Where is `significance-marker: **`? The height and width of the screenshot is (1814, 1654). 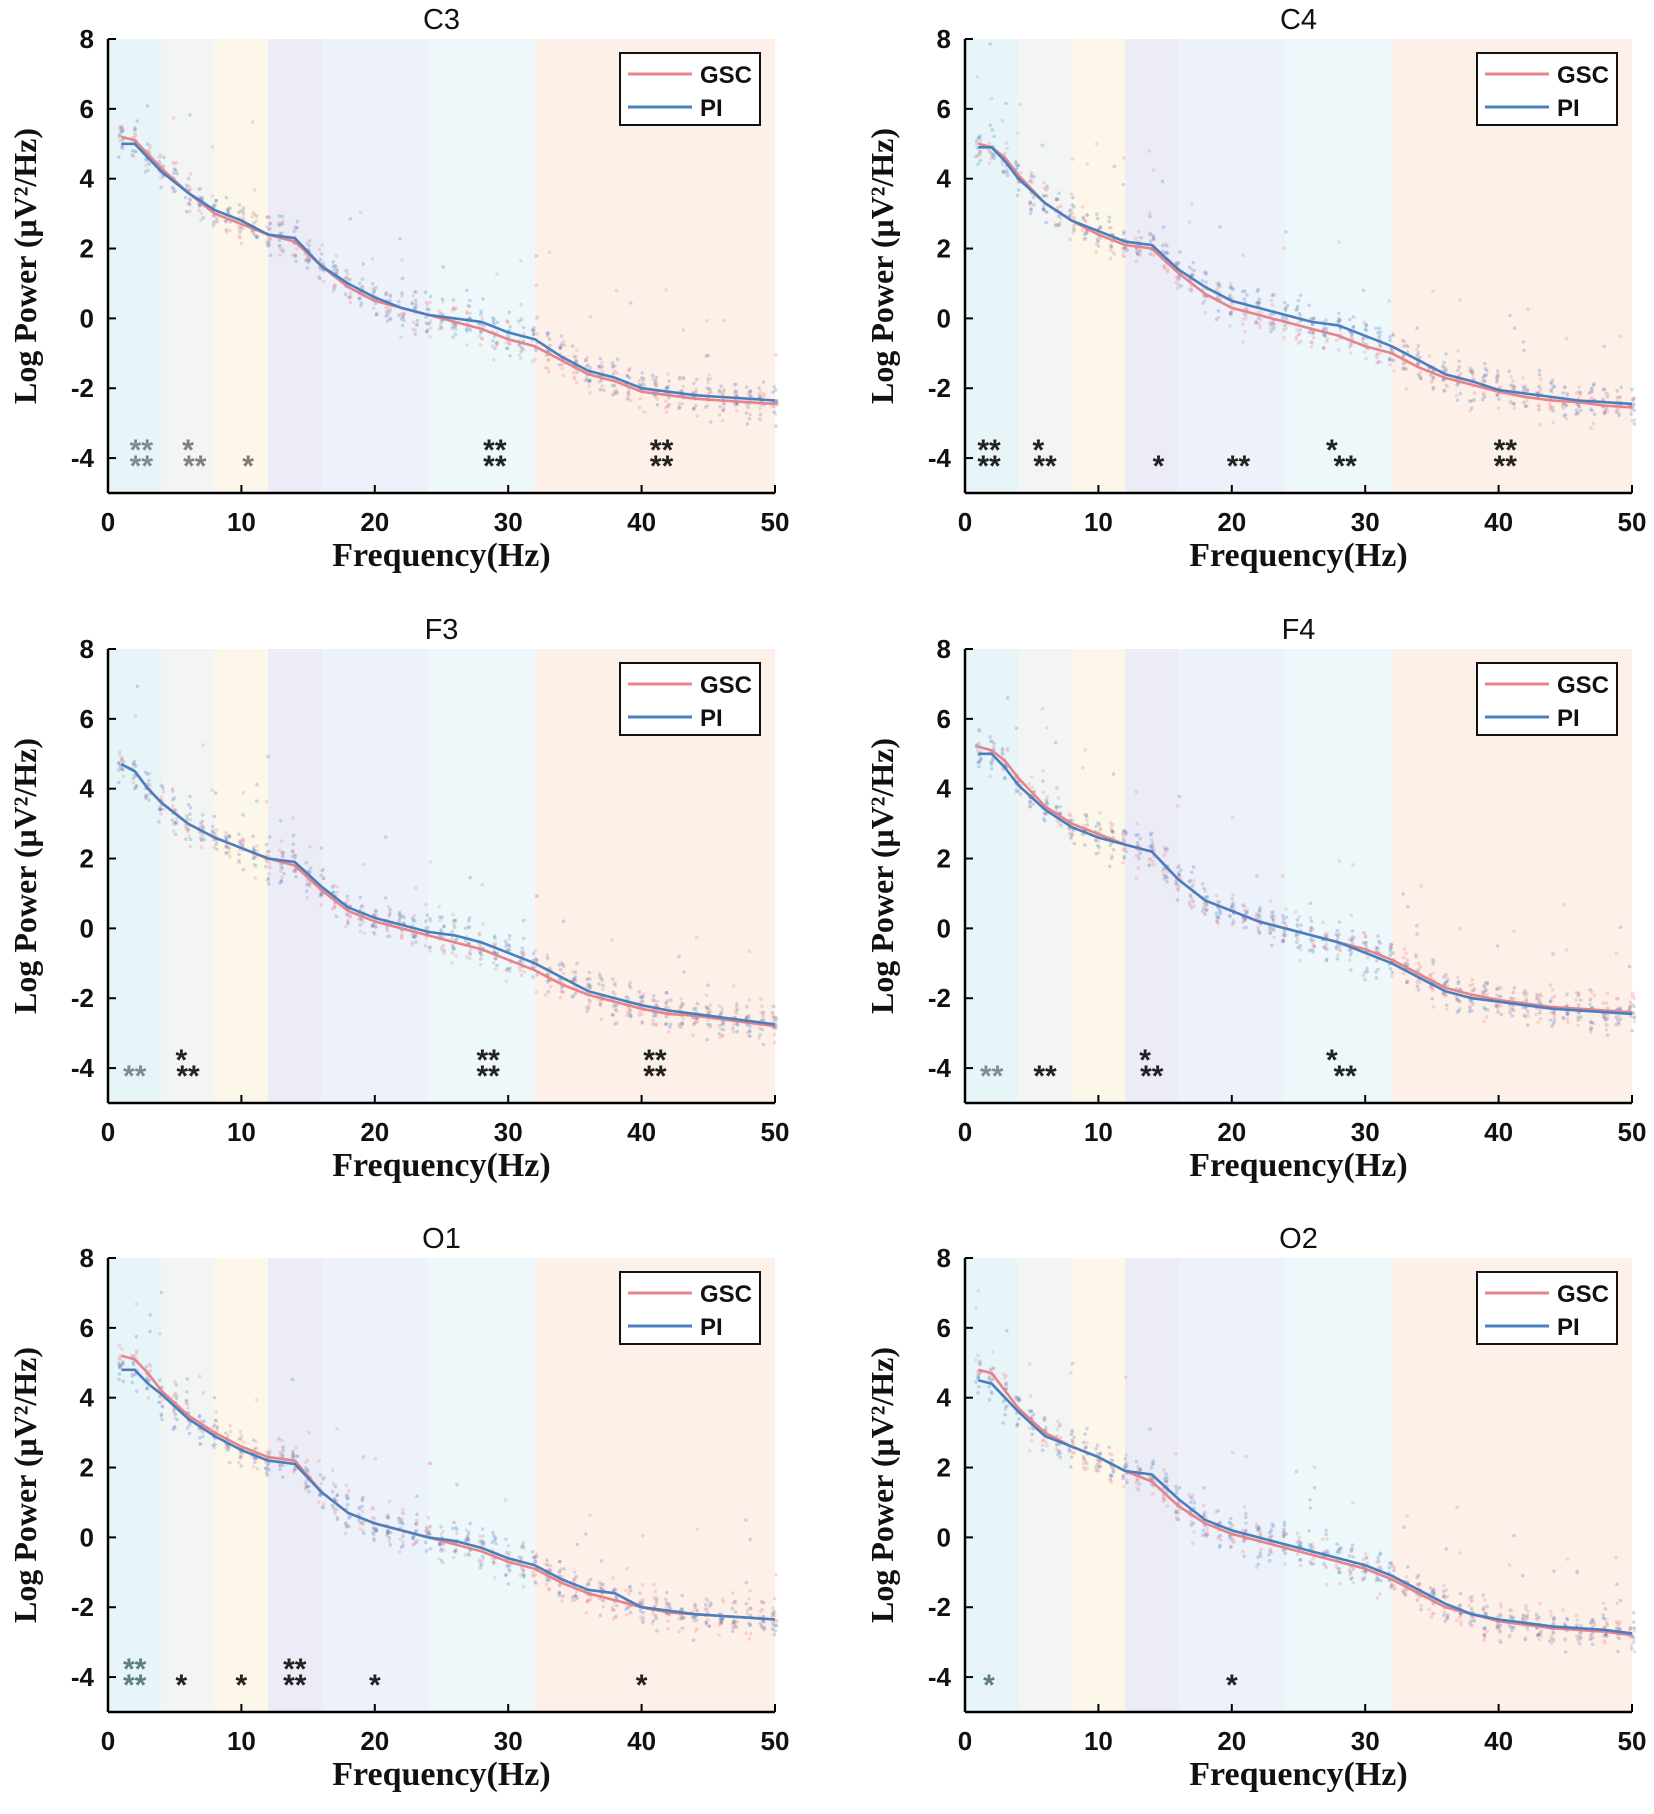
significance-marker: ** is located at coordinates (1152, 1076).